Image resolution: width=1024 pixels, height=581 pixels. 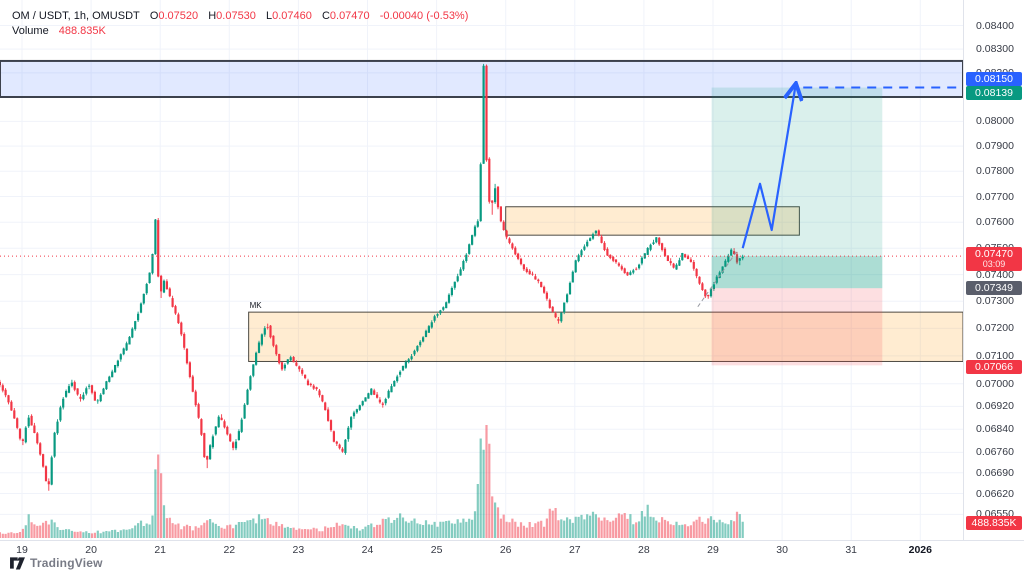 What do you see at coordinates (995, 493) in the screenshot?
I see `price-tick: 0.06620` at bounding box center [995, 493].